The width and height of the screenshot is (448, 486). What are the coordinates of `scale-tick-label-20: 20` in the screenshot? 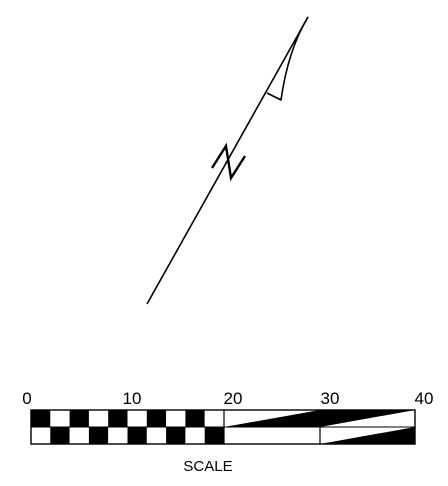 It's located at (233, 398).